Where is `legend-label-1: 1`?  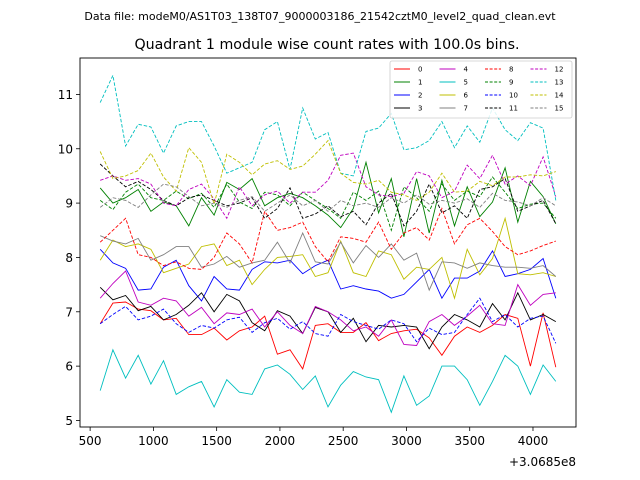
legend-label-1: 1 is located at coordinates (420, 83).